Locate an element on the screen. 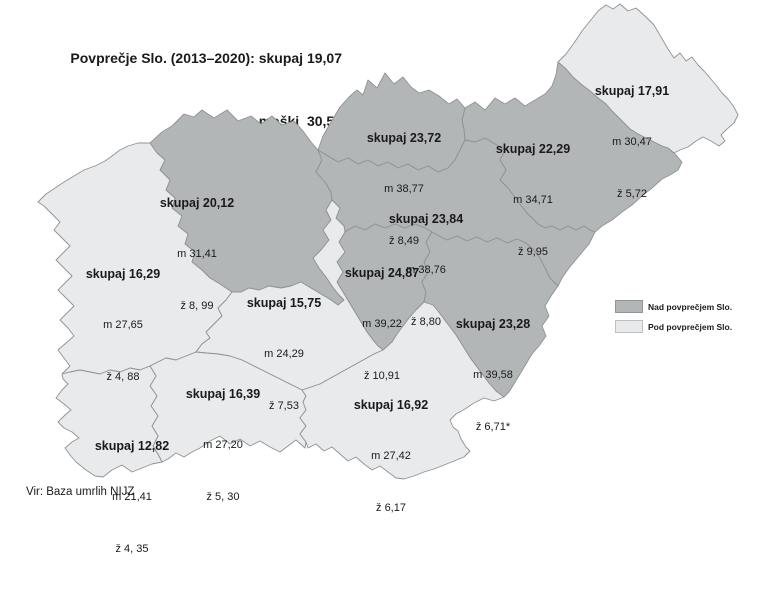  region-label-podravska: skupaj 22,29 m 34,71 ž 9,95 is located at coordinates (533, 201).